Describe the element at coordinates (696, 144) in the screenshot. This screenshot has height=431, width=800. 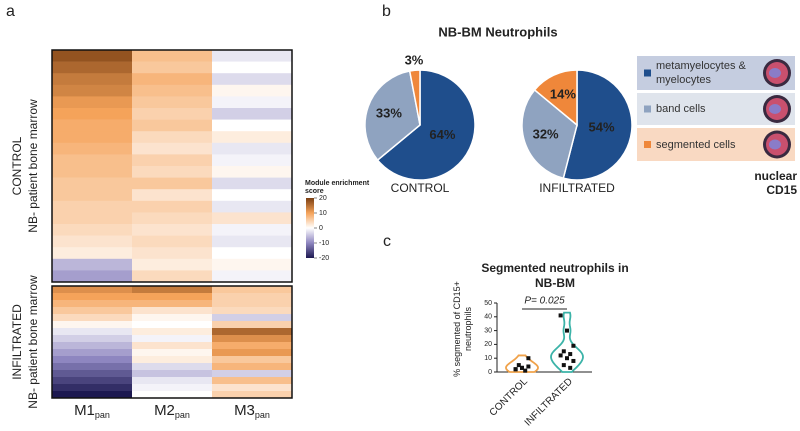
I see `legend-label: segmented cells` at that location.